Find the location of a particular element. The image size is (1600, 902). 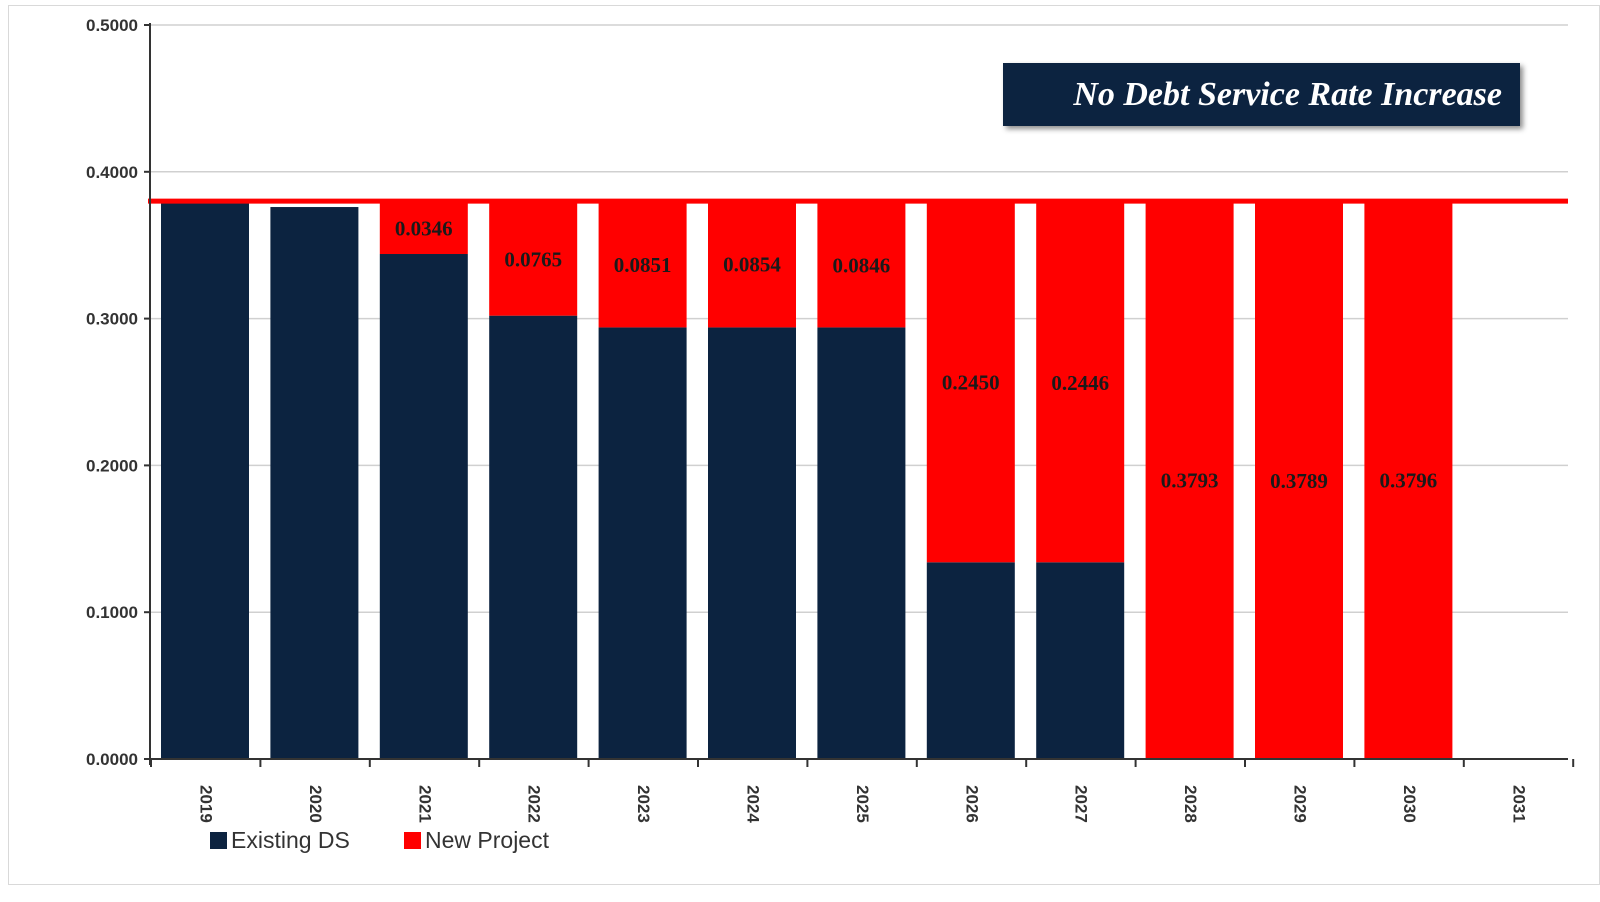

bar-new-project-2029 is located at coordinates (1299, 481).